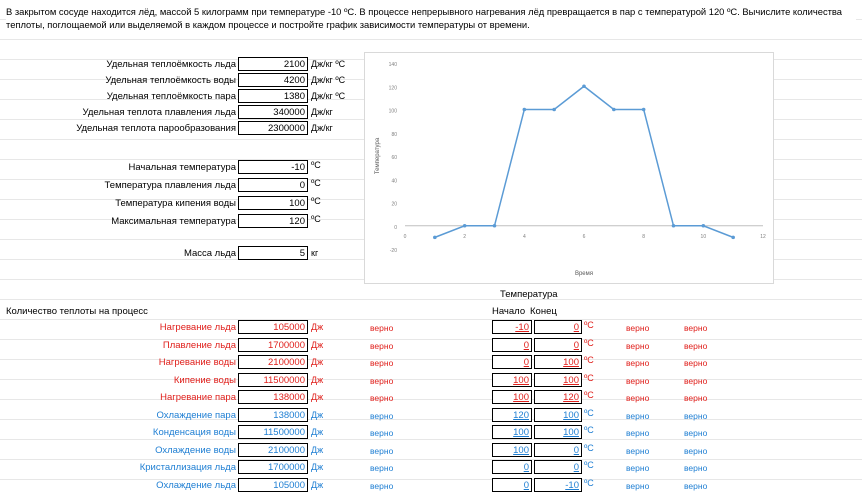  Describe the element at coordinates (156, 128) in the screenshot. I see `constant-label: Удельная теплота парообразования` at that location.